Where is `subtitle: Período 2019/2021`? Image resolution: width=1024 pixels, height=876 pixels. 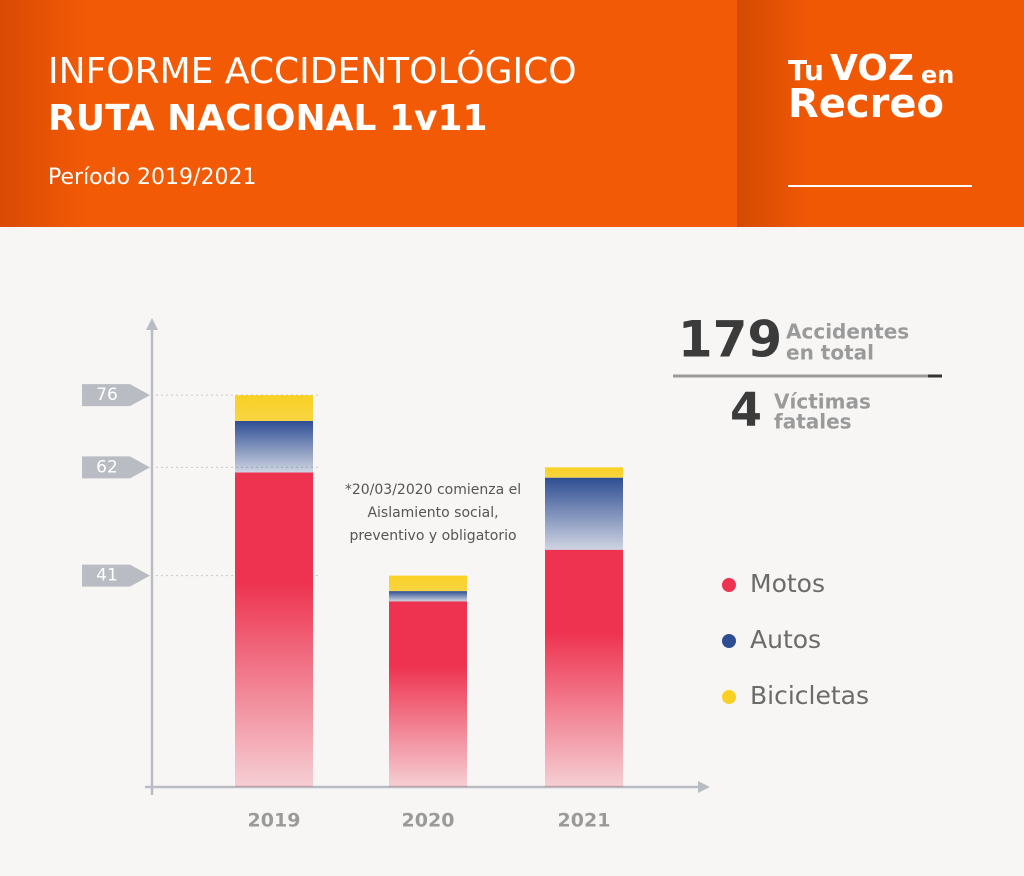
subtitle: Período 2019/2021 is located at coordinates (152, 177).